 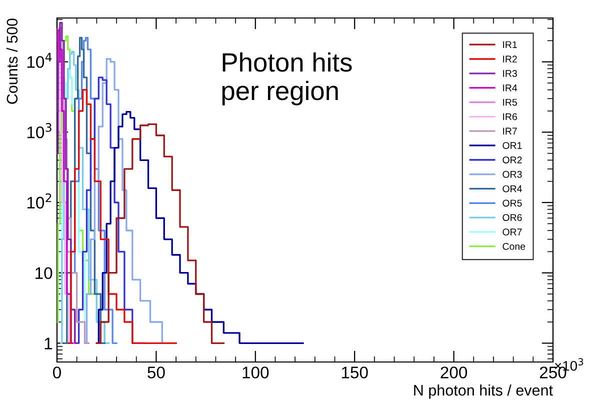 I want to click on legend-label: IR3, so click(x=510, y=73).